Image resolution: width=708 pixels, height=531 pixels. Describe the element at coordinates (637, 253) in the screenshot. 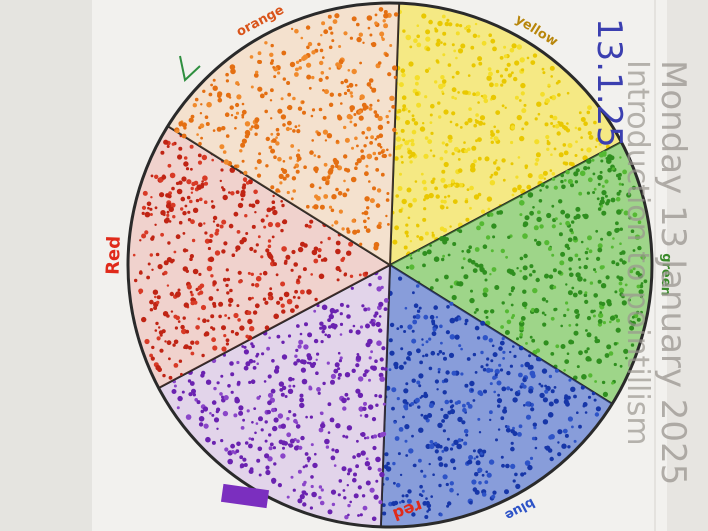

I see `title-line-text: Introduction to pointillism` at that location.